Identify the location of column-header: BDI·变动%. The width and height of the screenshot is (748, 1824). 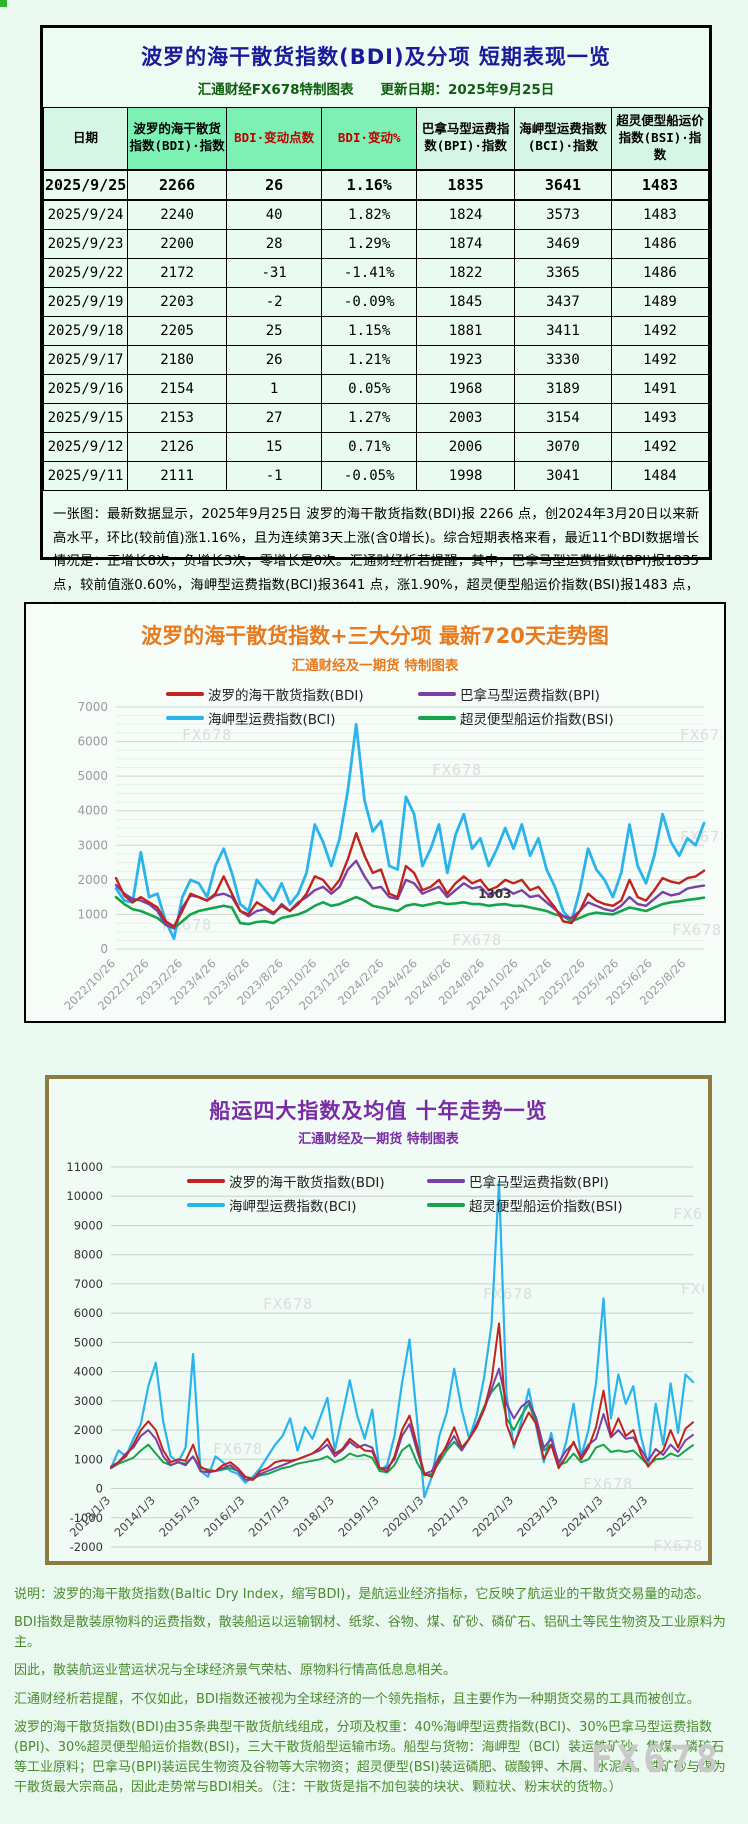
(369, 138).